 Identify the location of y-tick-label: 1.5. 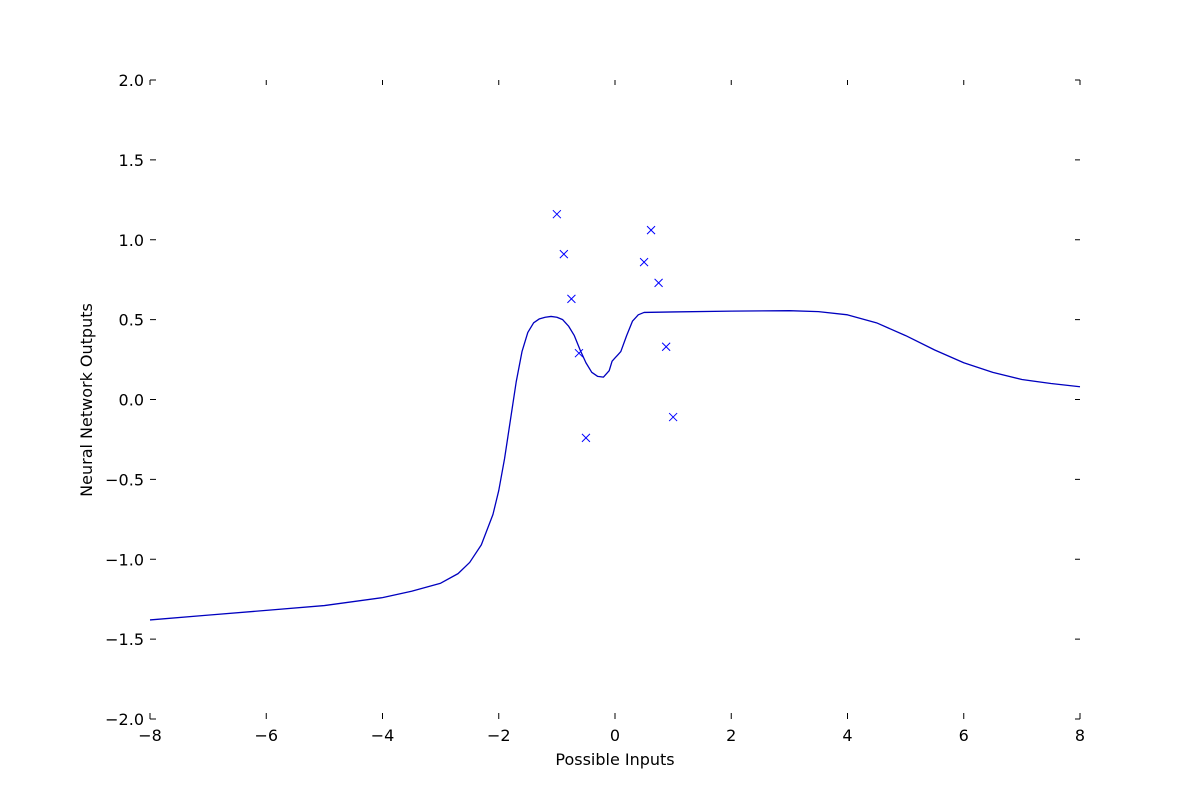
(131, 160).